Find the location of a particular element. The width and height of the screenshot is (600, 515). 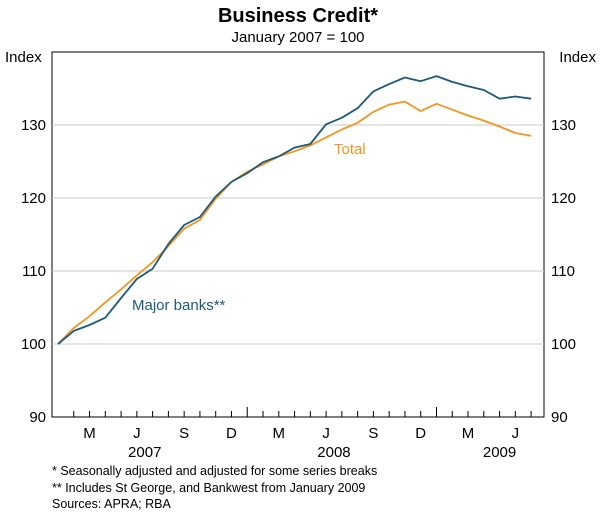

chart-title: Business Credit* is located at coordinates (298, 16).